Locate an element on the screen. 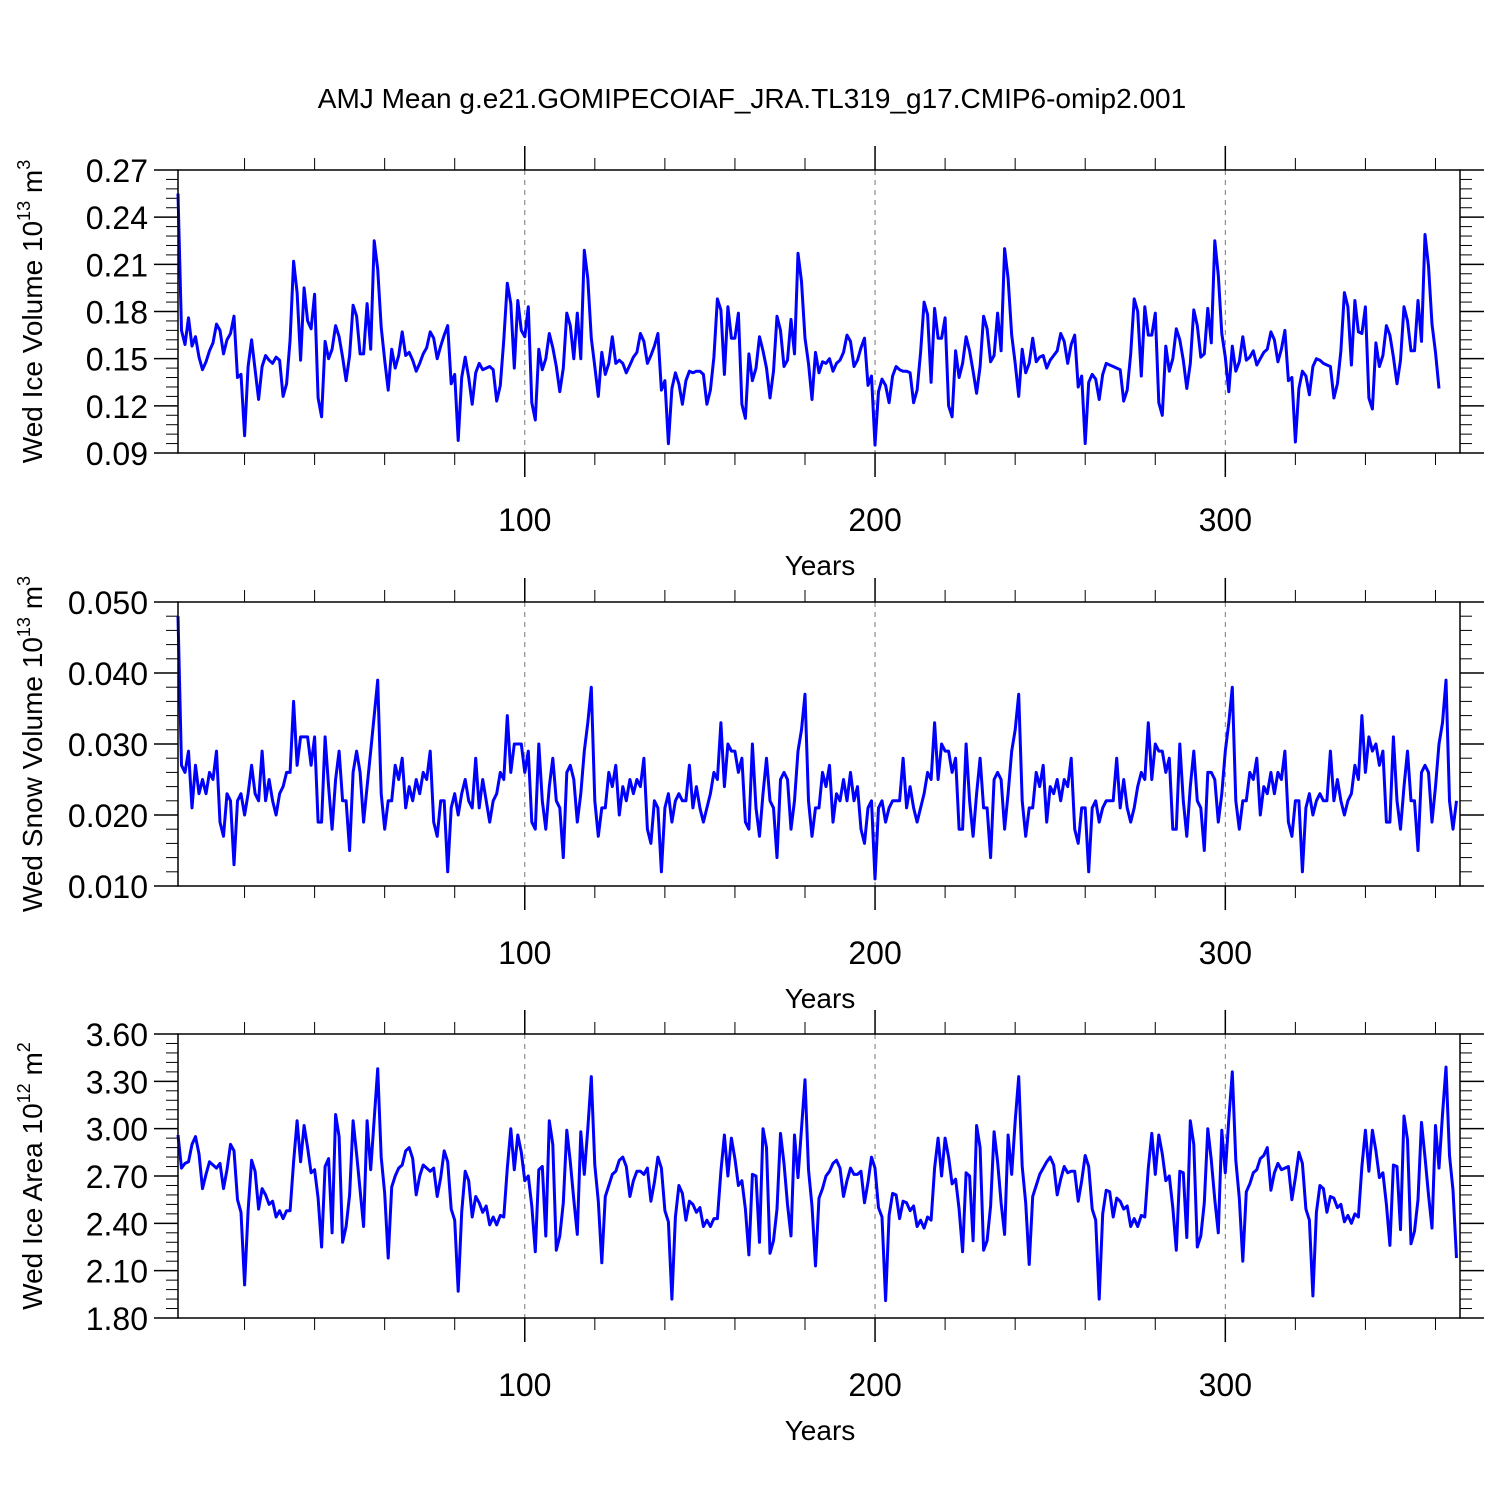 The width and height of the screenshot is (1500, 1500). y-tick-label: 0.030 is located at coordinates (108, 745).